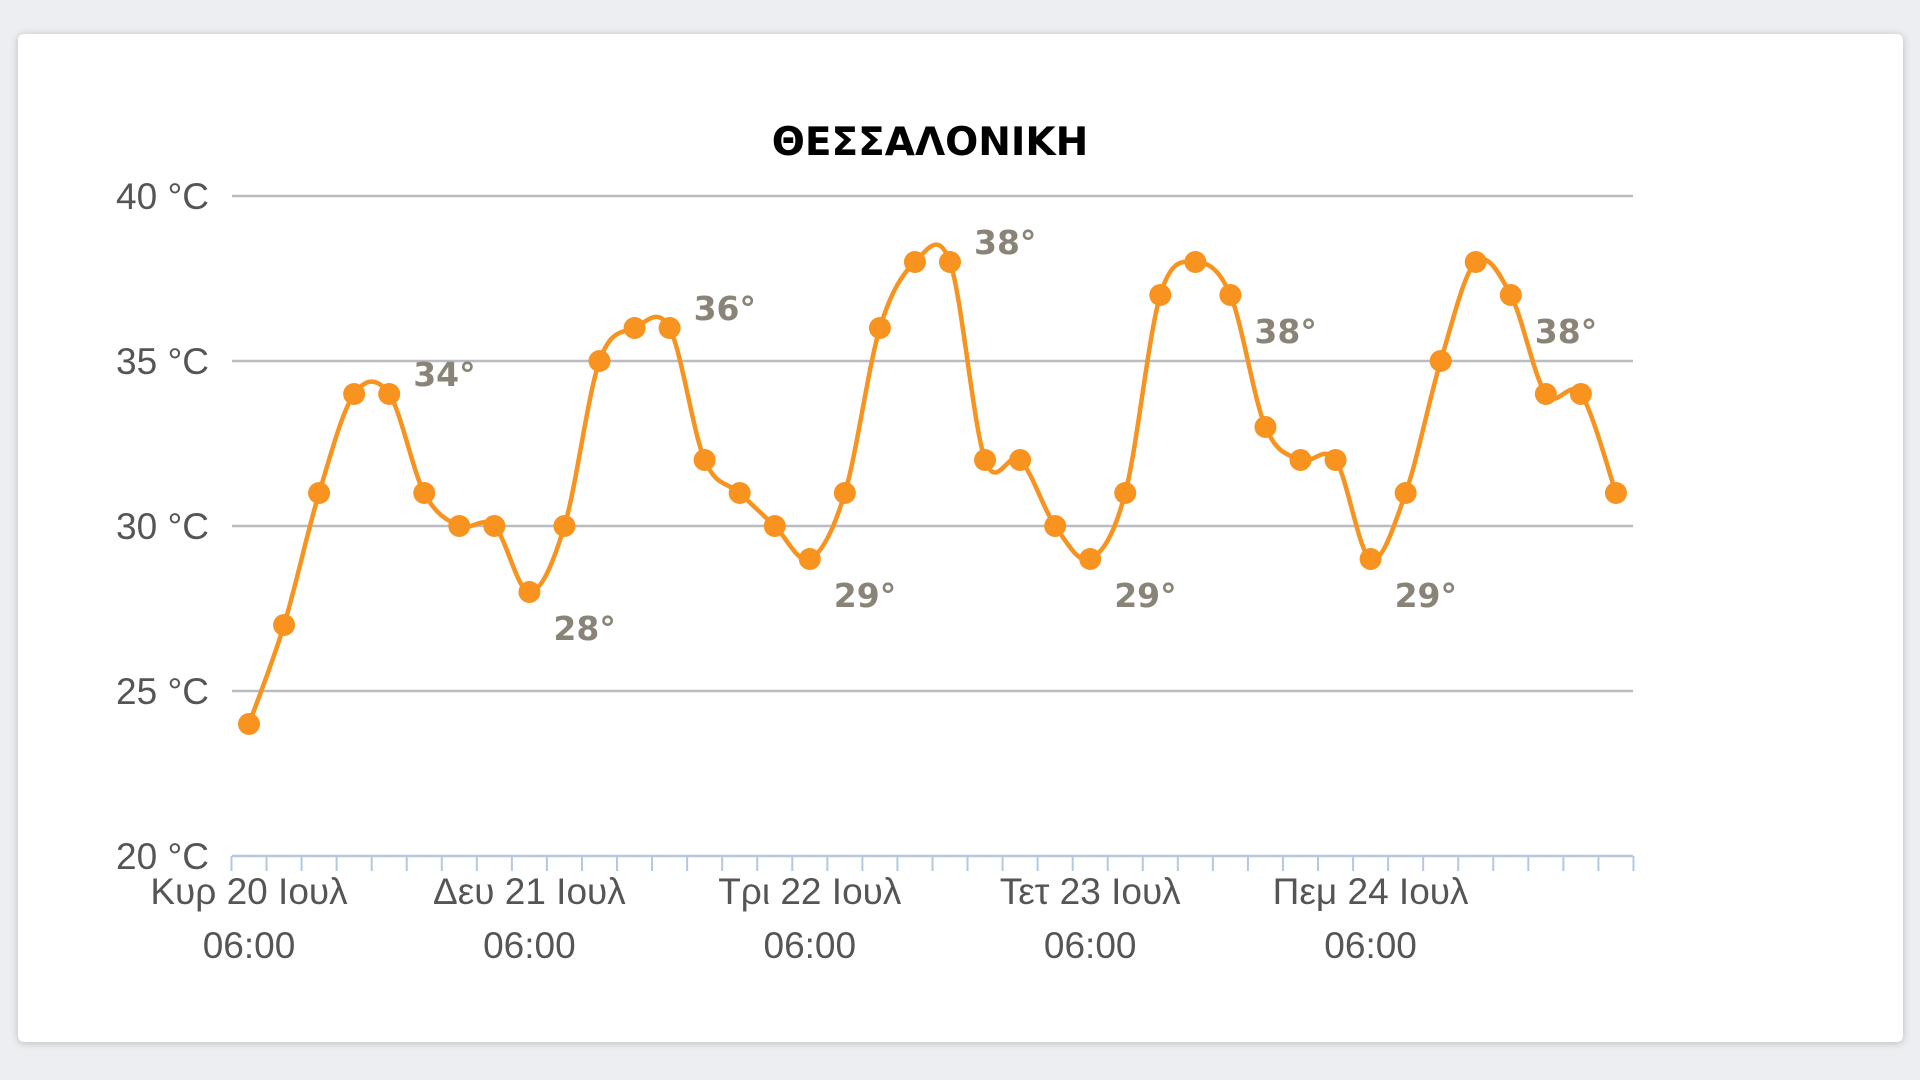  I want to click on x-tick-label-day: Πεμ 24 Ιουλ, so click(1371, 891).